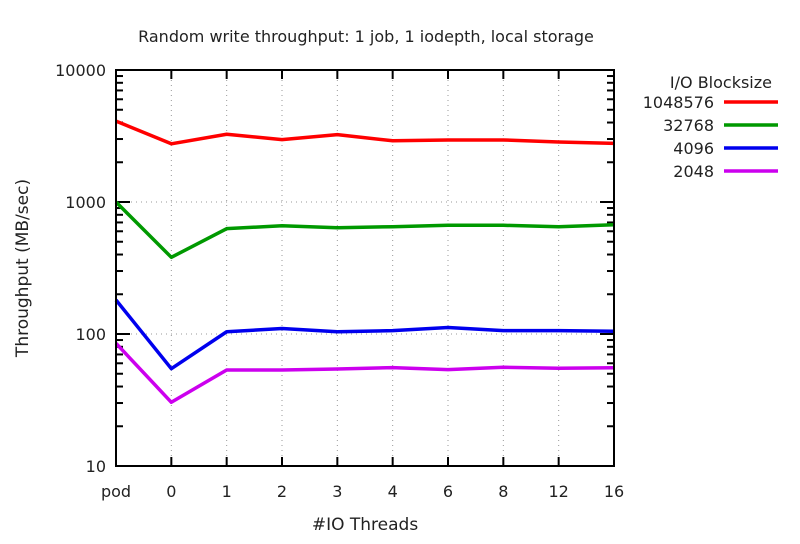 The width and height of the screenshot is (800, 544). I want to click on legend-label: 2048, so click(693, 171).